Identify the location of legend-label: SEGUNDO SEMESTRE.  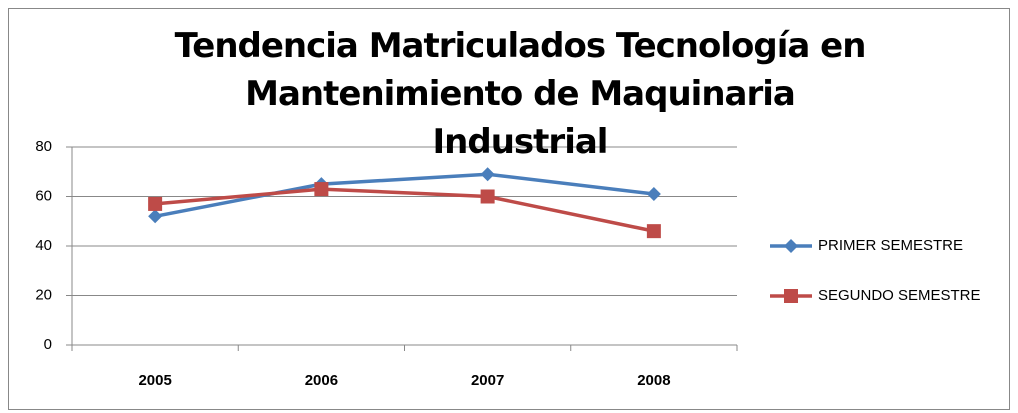
(899, 295).